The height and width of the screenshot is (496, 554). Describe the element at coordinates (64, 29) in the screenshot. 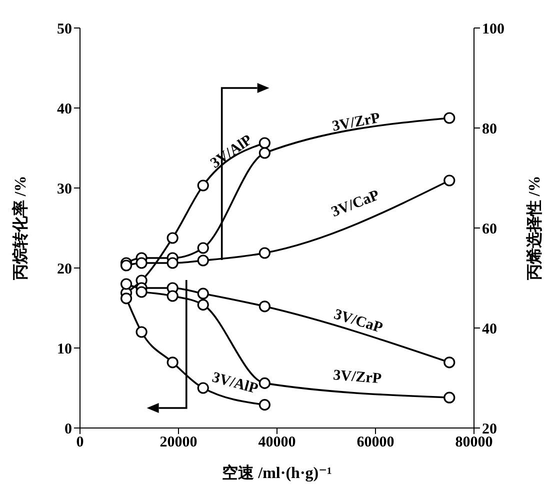

I see `y-tick-label: 50` at that location.